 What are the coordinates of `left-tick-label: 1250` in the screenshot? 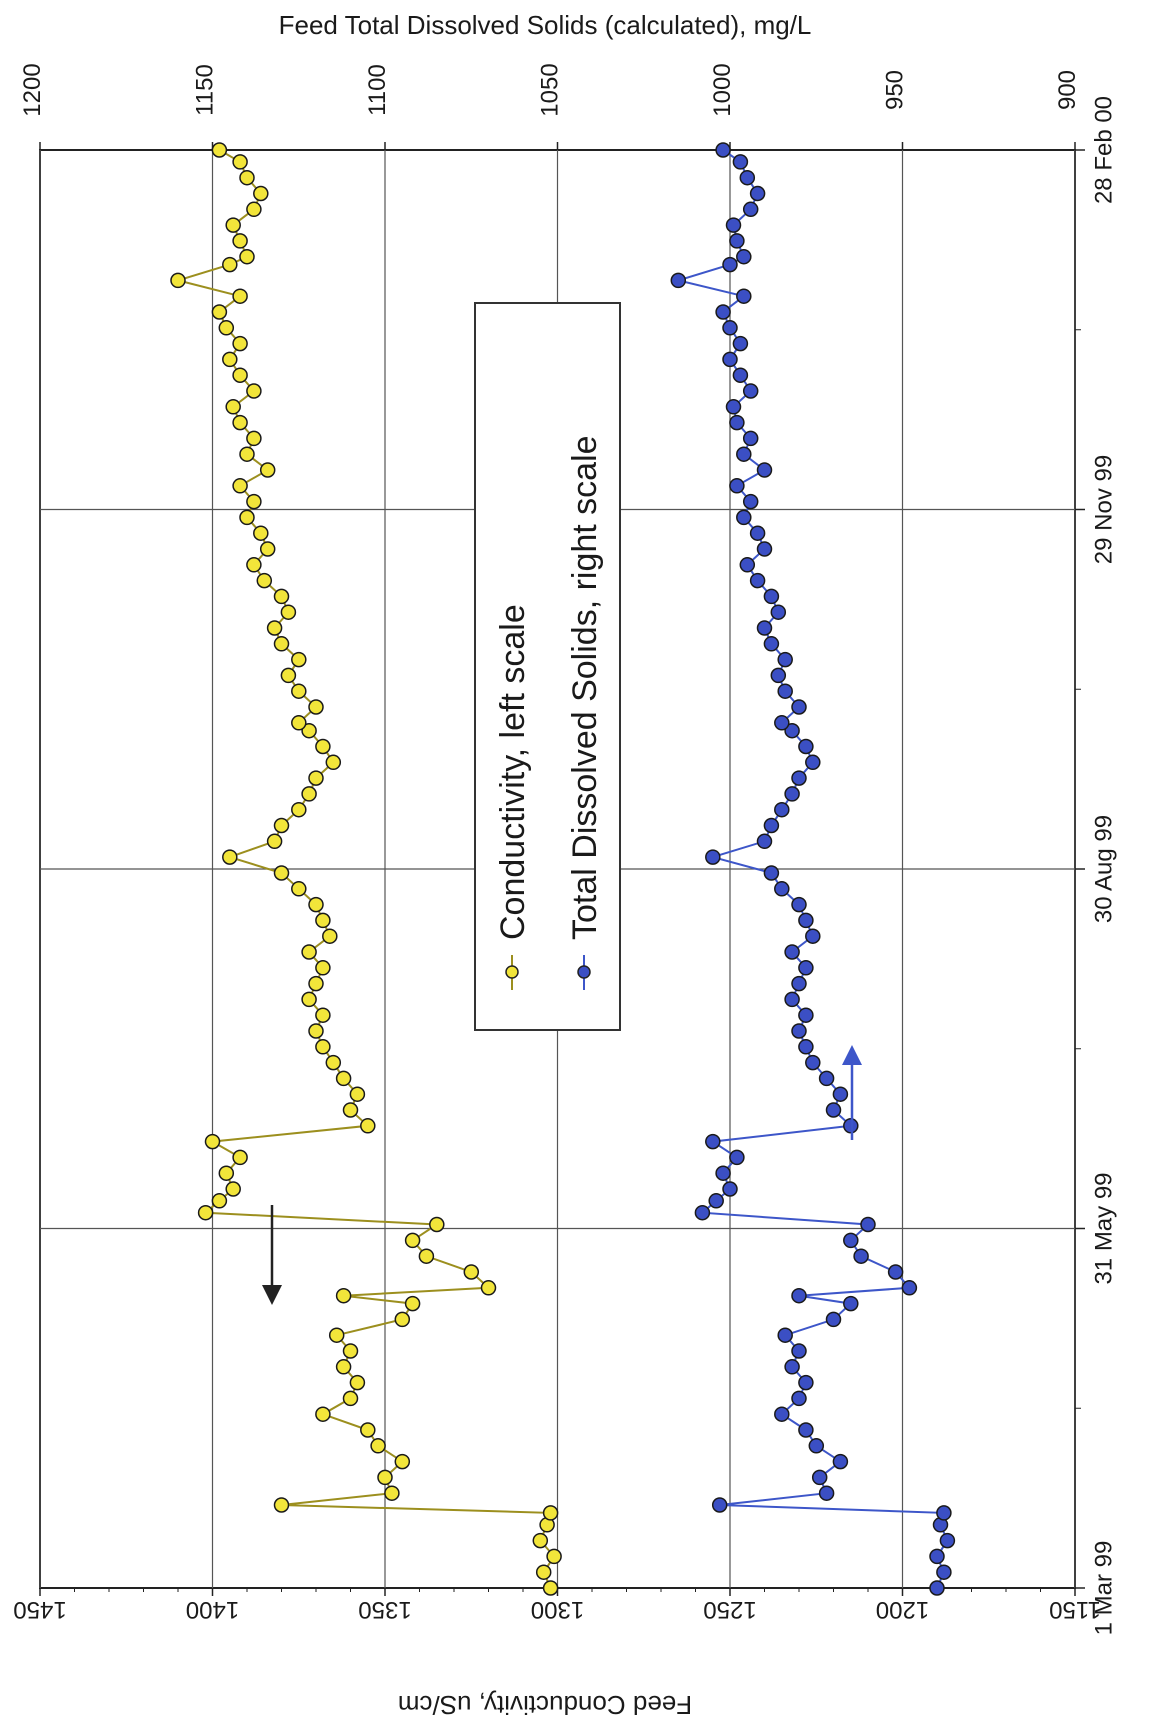 It's located at (729, 1609).